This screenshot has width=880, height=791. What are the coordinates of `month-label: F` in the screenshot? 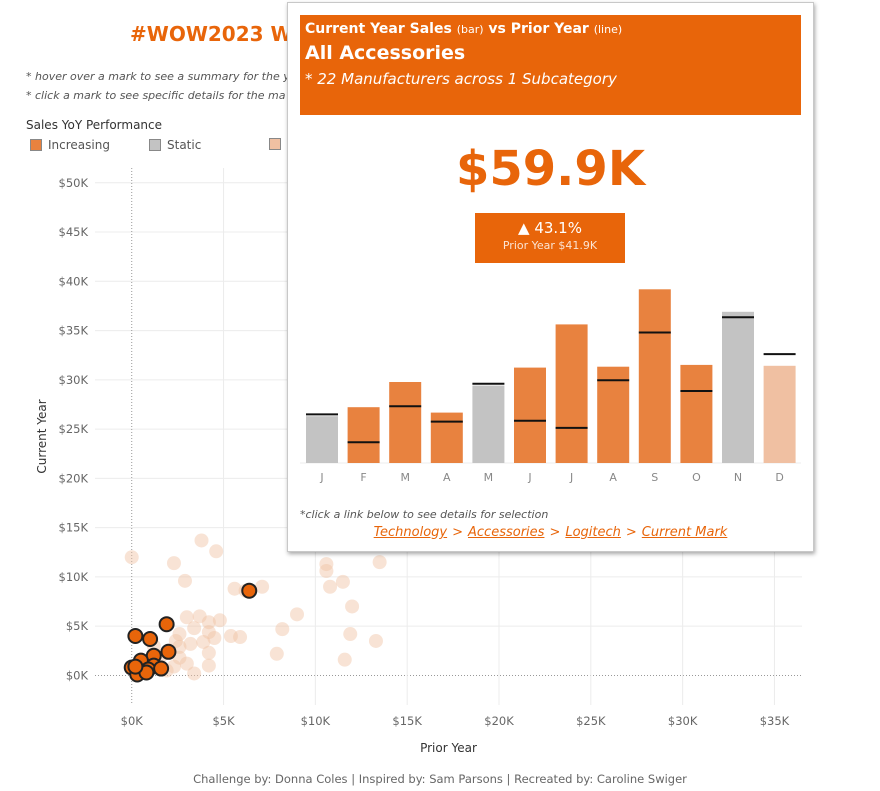 It's located at (363, 477).